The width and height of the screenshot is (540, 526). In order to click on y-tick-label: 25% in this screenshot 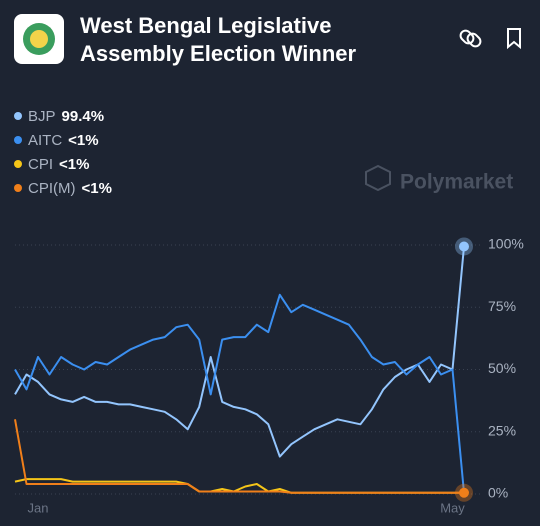, I will do `click(502, 430)`.